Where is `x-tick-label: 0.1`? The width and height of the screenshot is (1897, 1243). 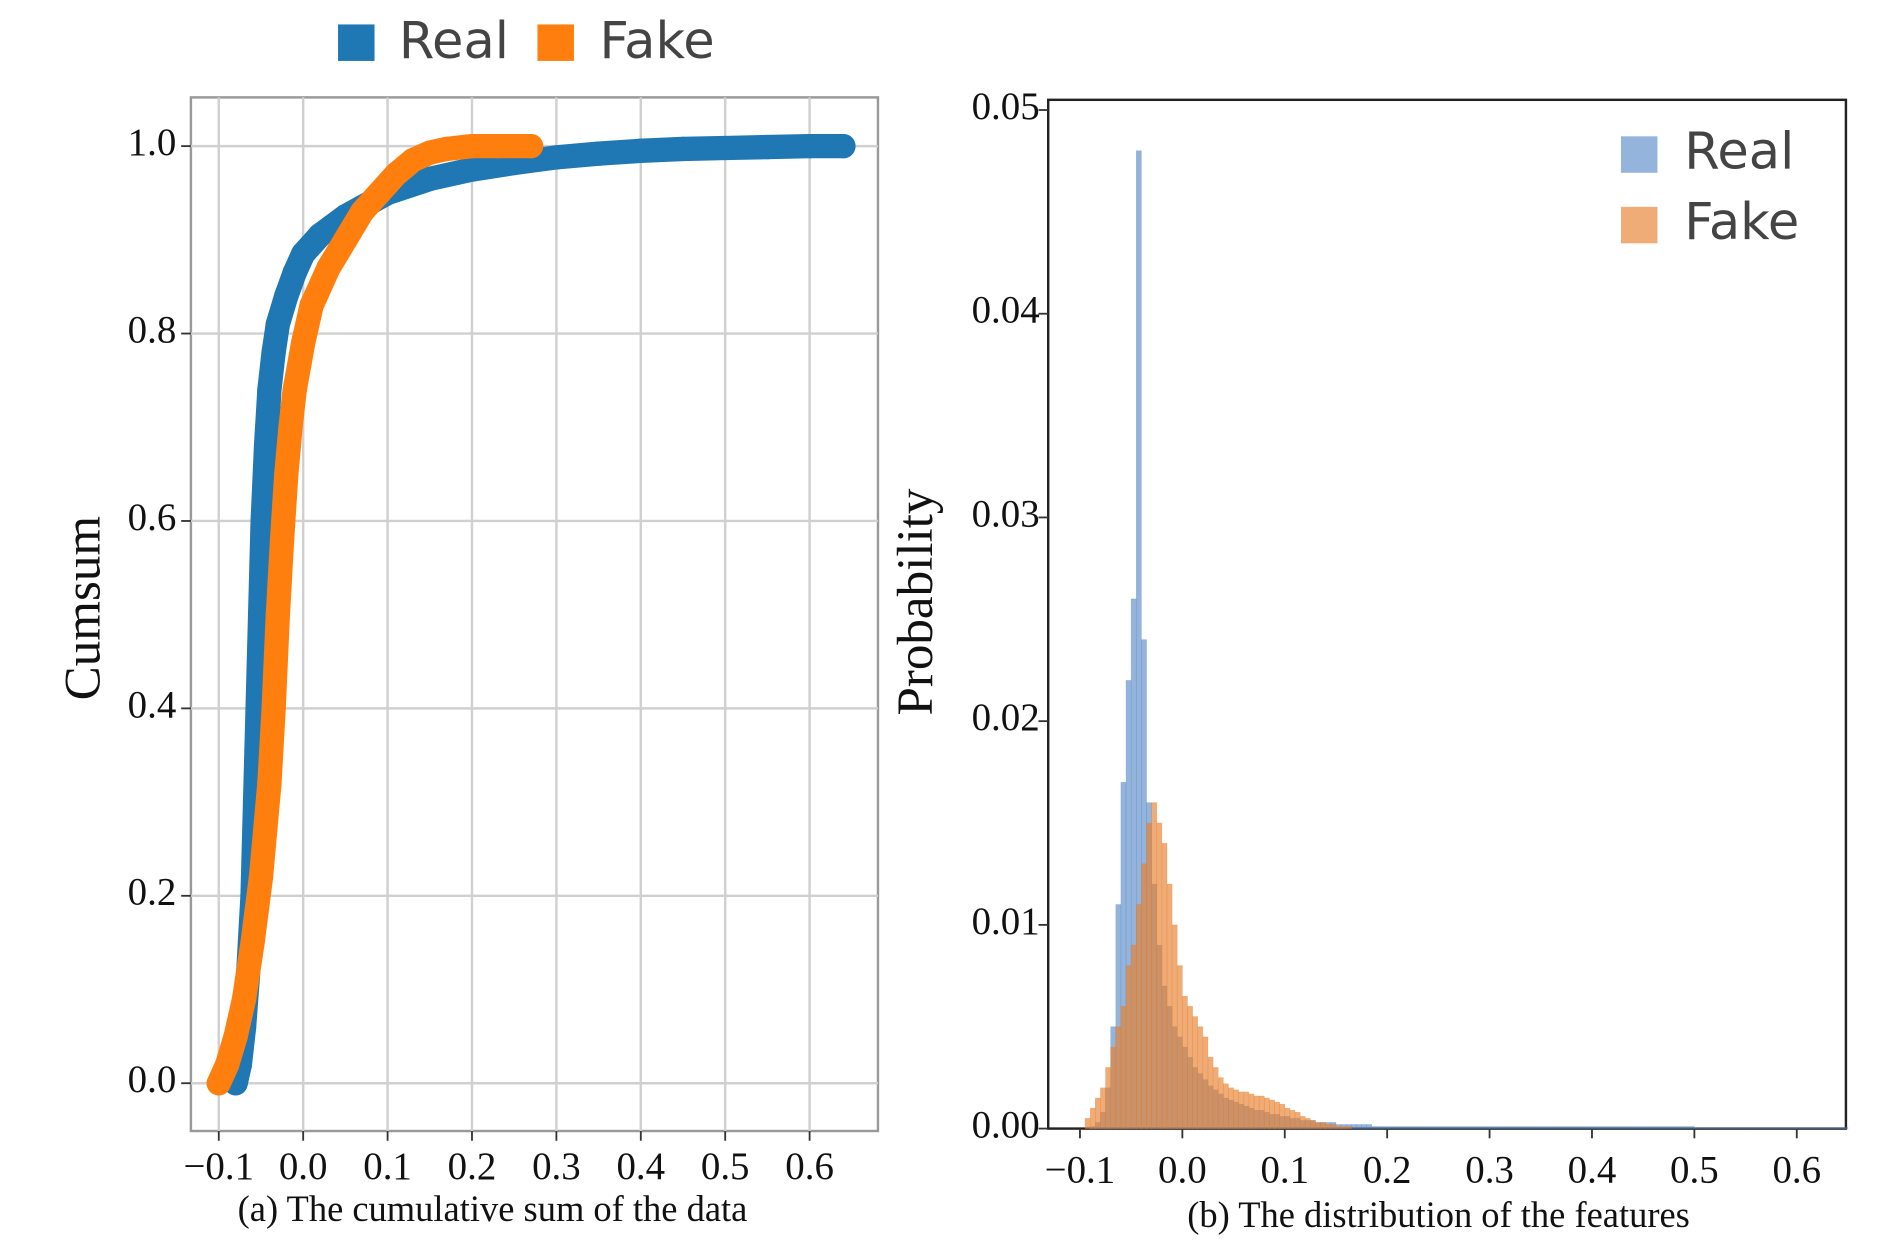
x-tick-label: 0.1 is located at coordinates (1284, 1169).